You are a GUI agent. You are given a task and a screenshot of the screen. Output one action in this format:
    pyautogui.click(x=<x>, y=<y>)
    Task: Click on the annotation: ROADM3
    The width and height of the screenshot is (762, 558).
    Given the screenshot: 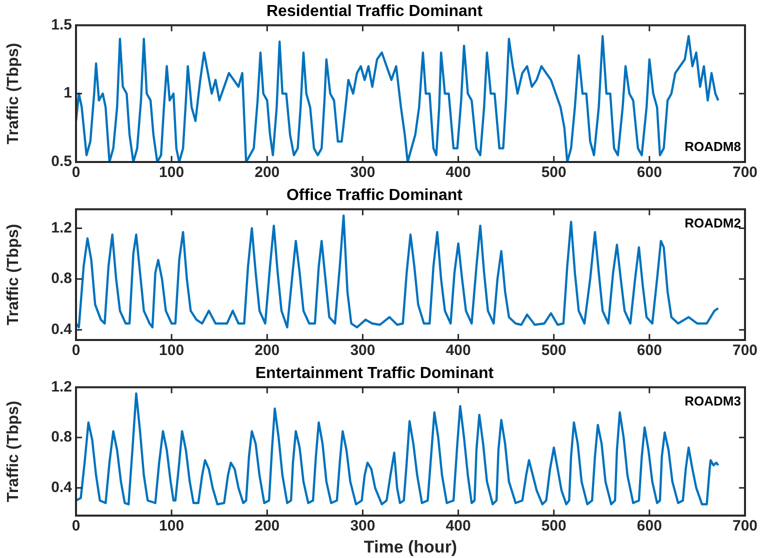 What is the action you would take?
    pyautogui.click(x=712, y=400)
    